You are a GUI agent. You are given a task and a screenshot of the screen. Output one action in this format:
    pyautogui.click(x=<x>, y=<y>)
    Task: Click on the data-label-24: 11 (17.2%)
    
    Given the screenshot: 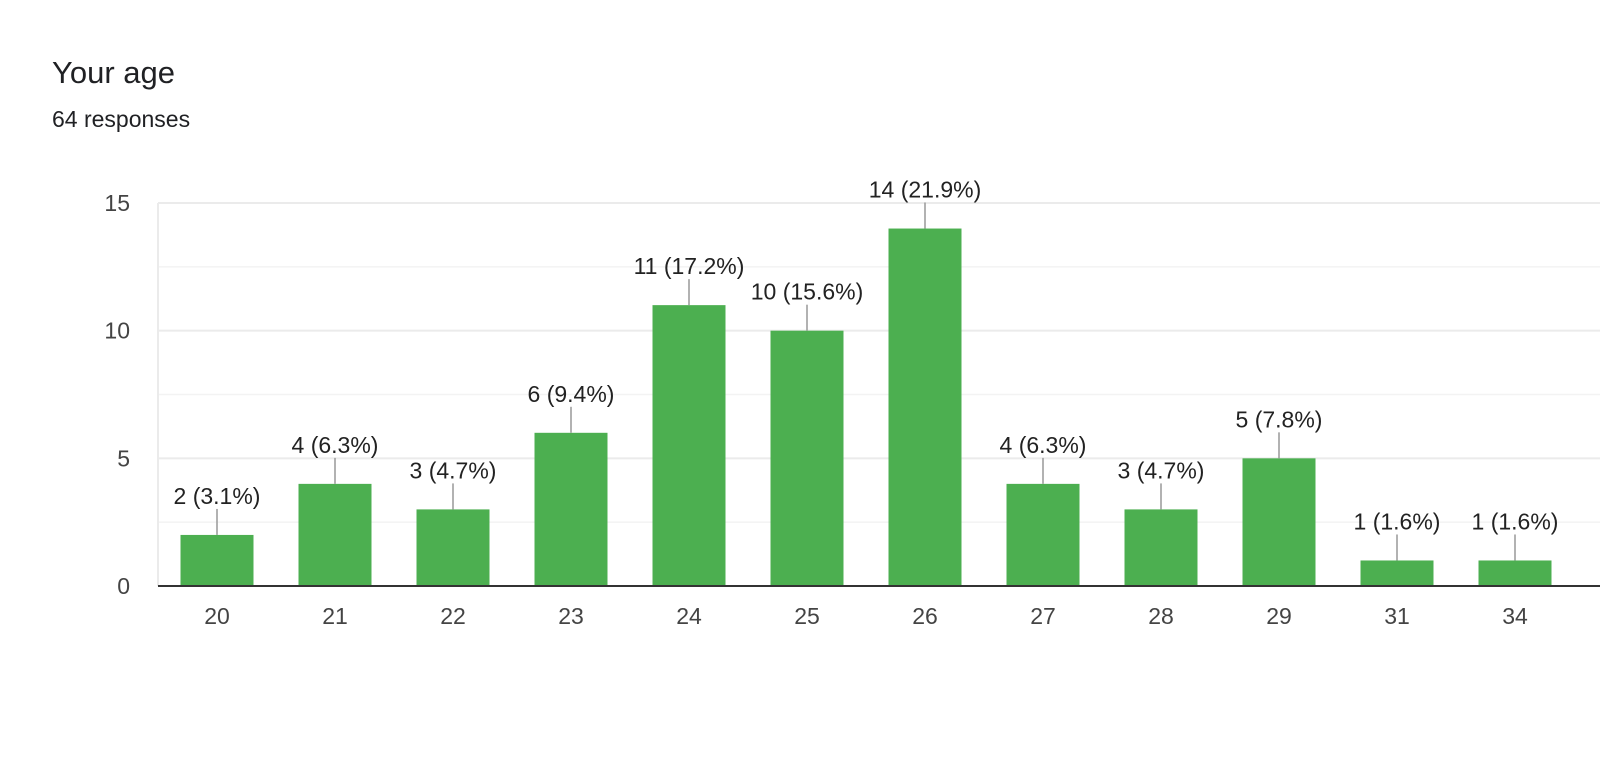 What is the action you would take?
    pyautogui.click(x=689, y=266)
    